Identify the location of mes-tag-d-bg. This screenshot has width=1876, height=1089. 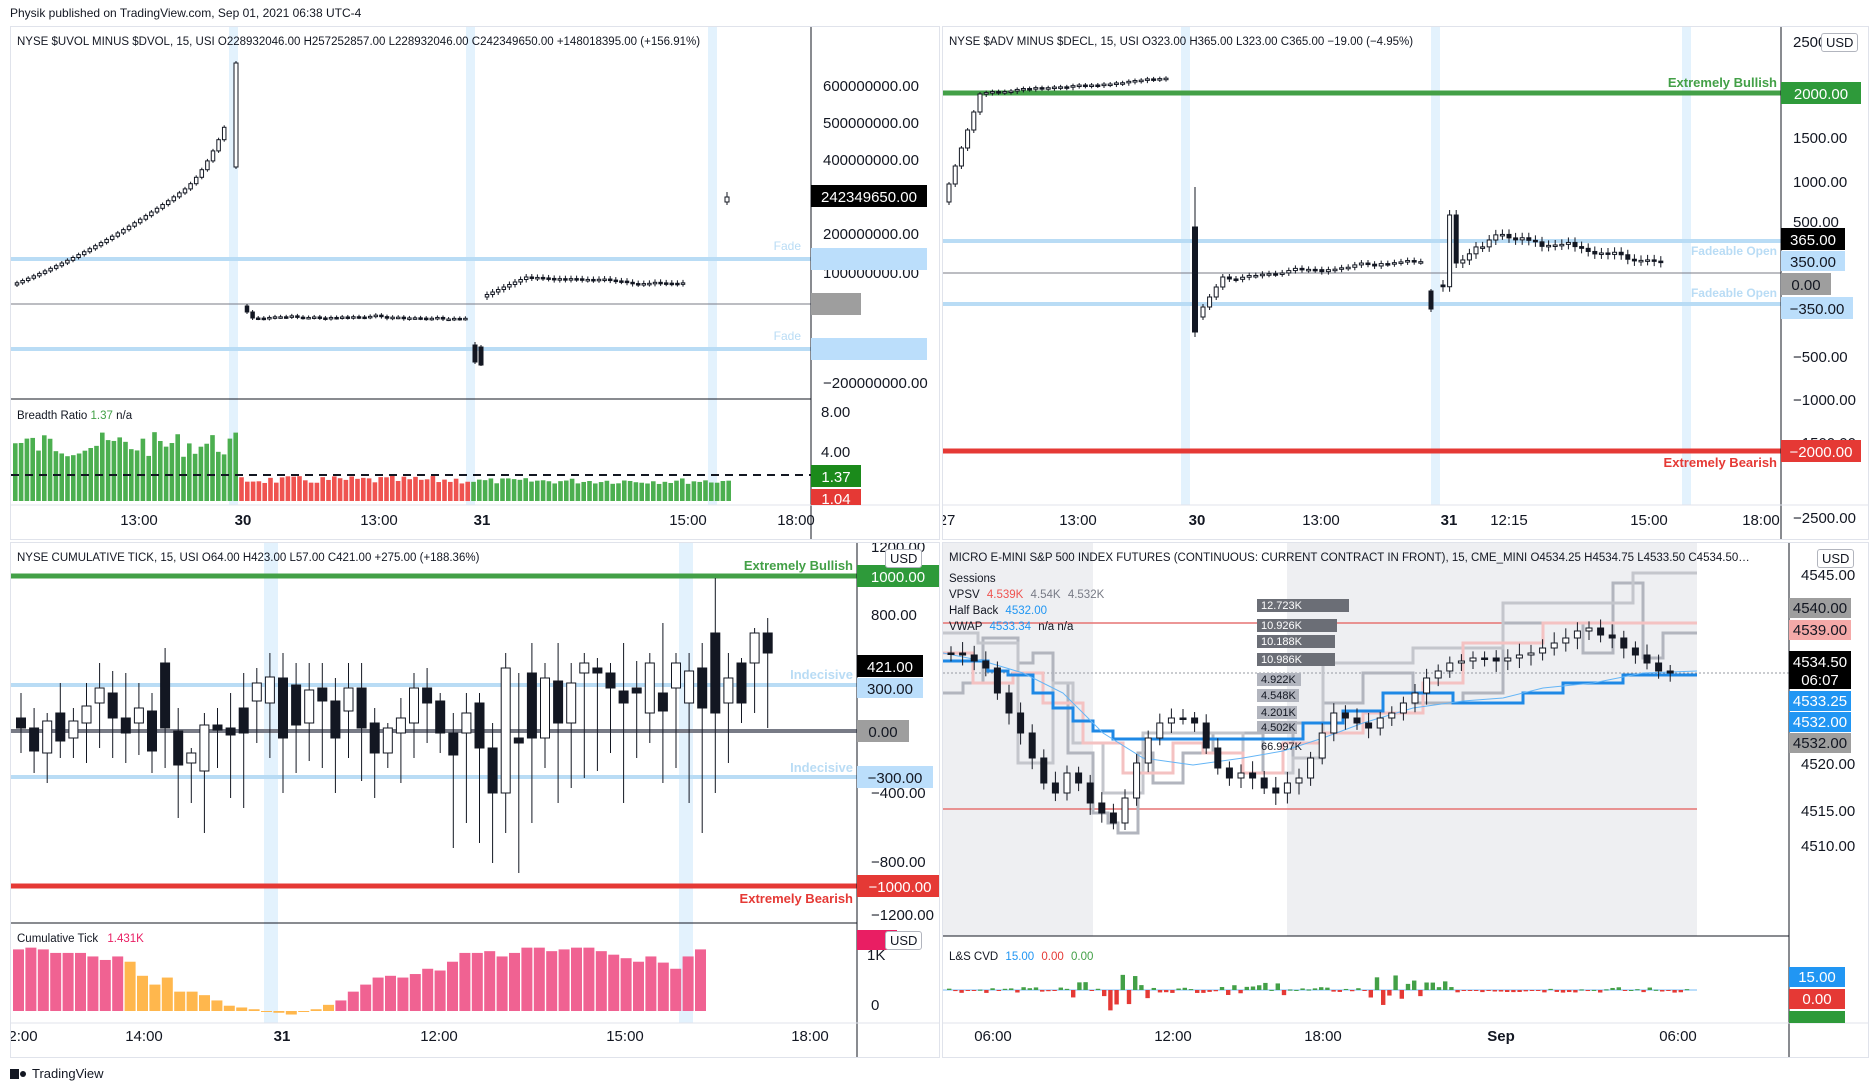
(1820, 722).